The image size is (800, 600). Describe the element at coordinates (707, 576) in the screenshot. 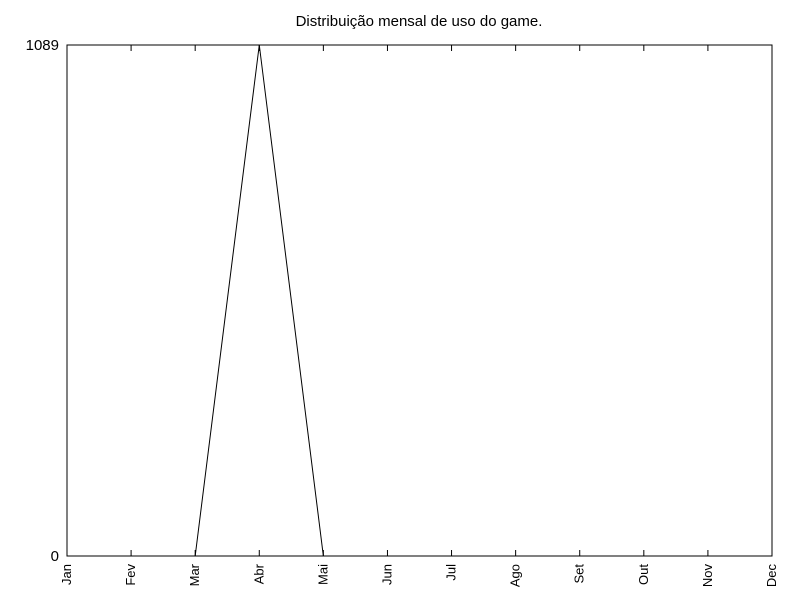

I see `x-tick-label: Nov` at that location.